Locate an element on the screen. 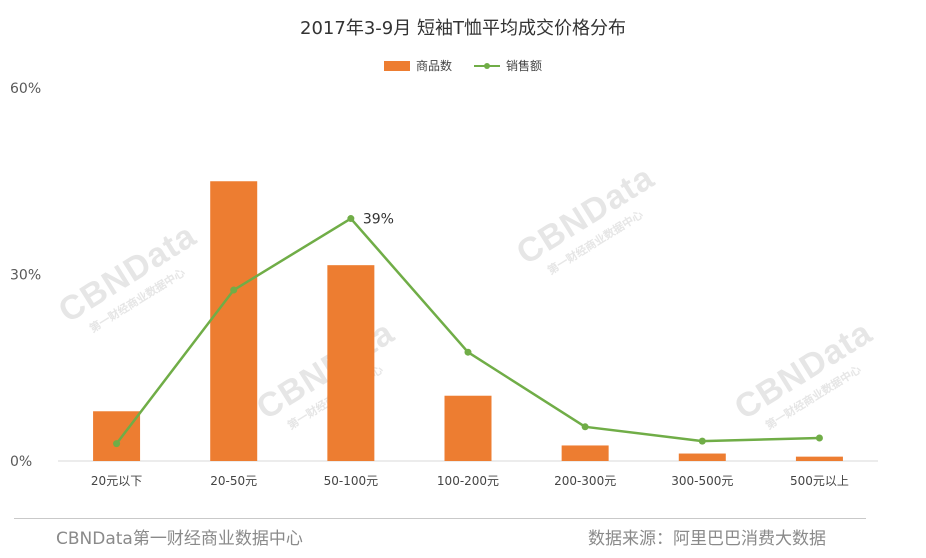  x-tick-label: 50-100元 is located at coordinates (351, 481).